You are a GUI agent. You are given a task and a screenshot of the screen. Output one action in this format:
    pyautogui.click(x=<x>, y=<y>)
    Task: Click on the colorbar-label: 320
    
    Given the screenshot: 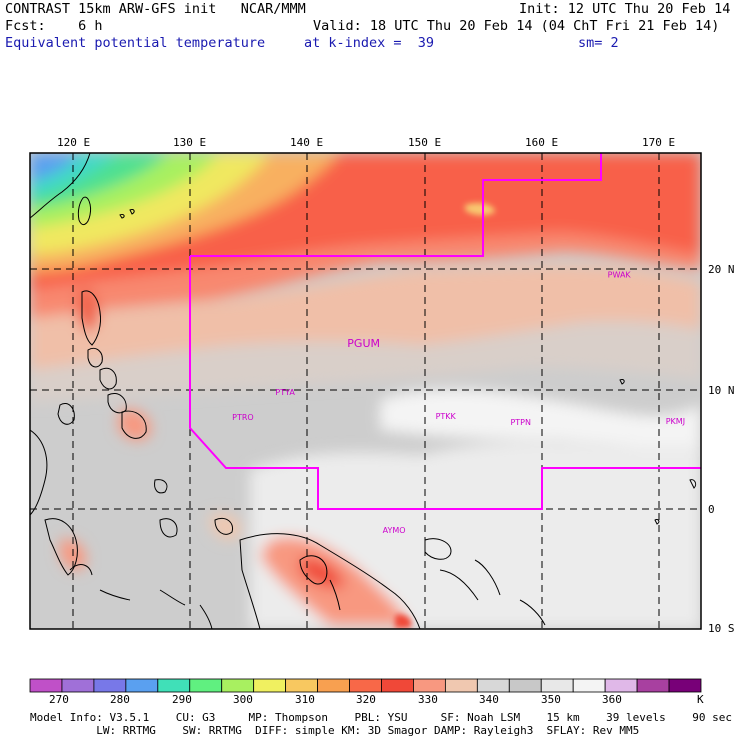 What is the action you would take?
    pyautogui.click(x=366, y=699)
    